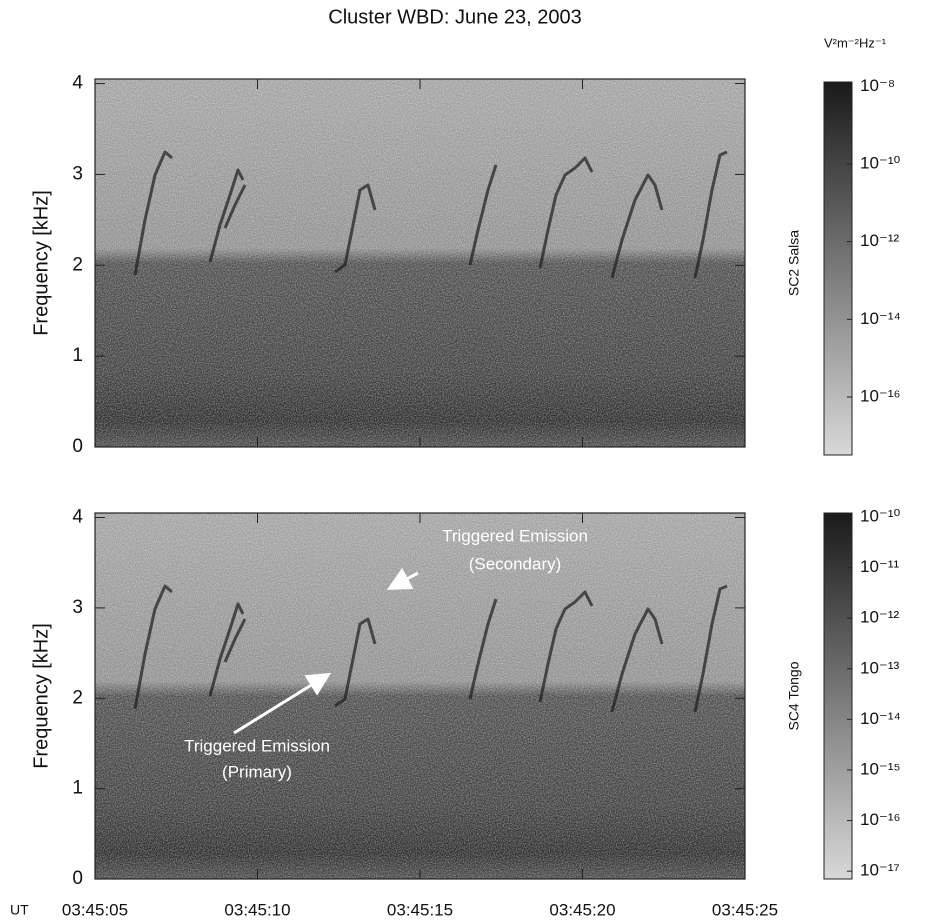  What do you see at coordinates (880, 667) in the screenshot?
I see `colorbar-tick-label: 10⁻¹³` at bounding box center [880, 667].